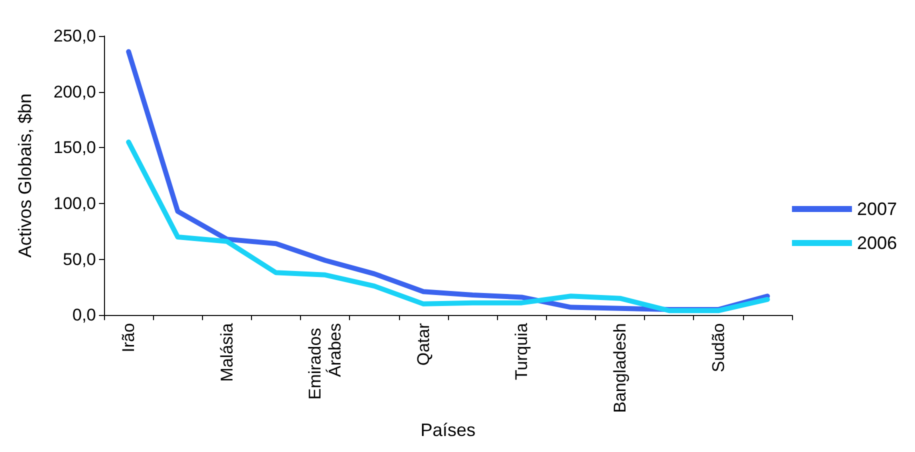  What do you see at coordinates (74, 148) in the screenshot?
I see `y-tick-label: 150,0` at bounding box center [74, 148].